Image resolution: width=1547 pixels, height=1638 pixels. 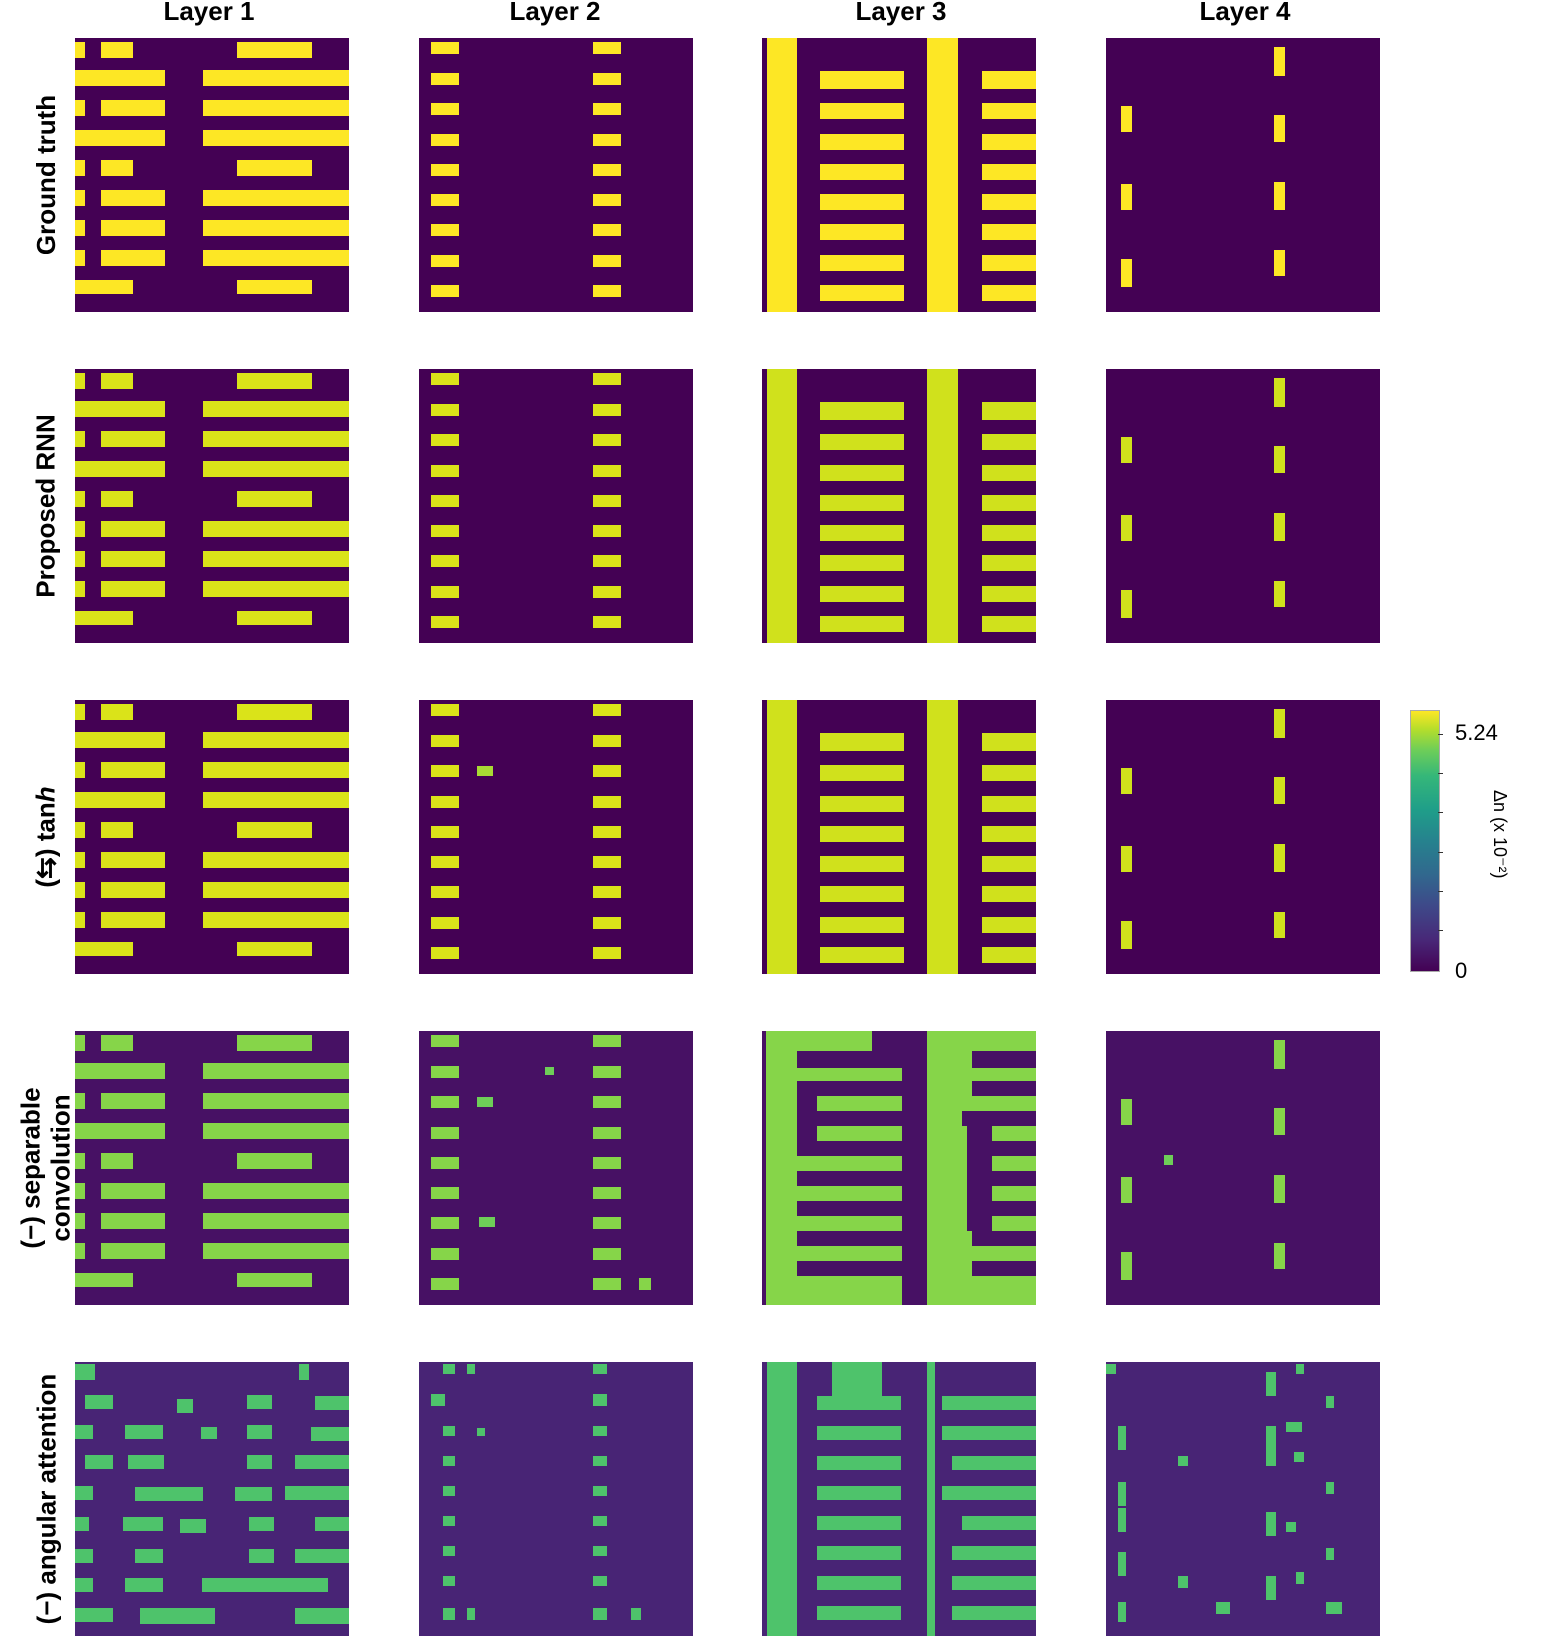 What do you see at coordinates (901, 13) in the screenshot?
I see `column-title-layer-3: Layer 3` at bounding box center [901, 13].